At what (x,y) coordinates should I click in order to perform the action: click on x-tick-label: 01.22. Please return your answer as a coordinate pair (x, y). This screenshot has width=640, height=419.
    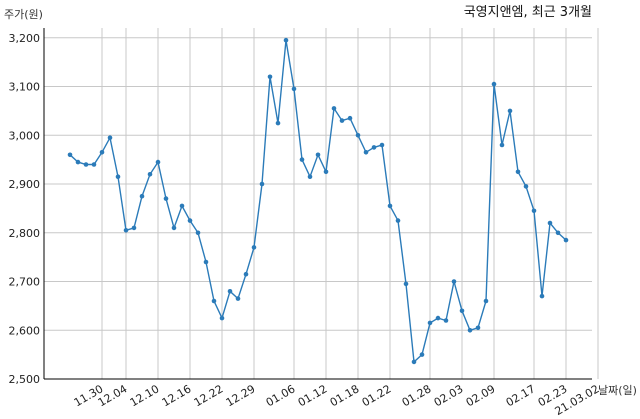
    Looking at the image, I should click on (377, 395).